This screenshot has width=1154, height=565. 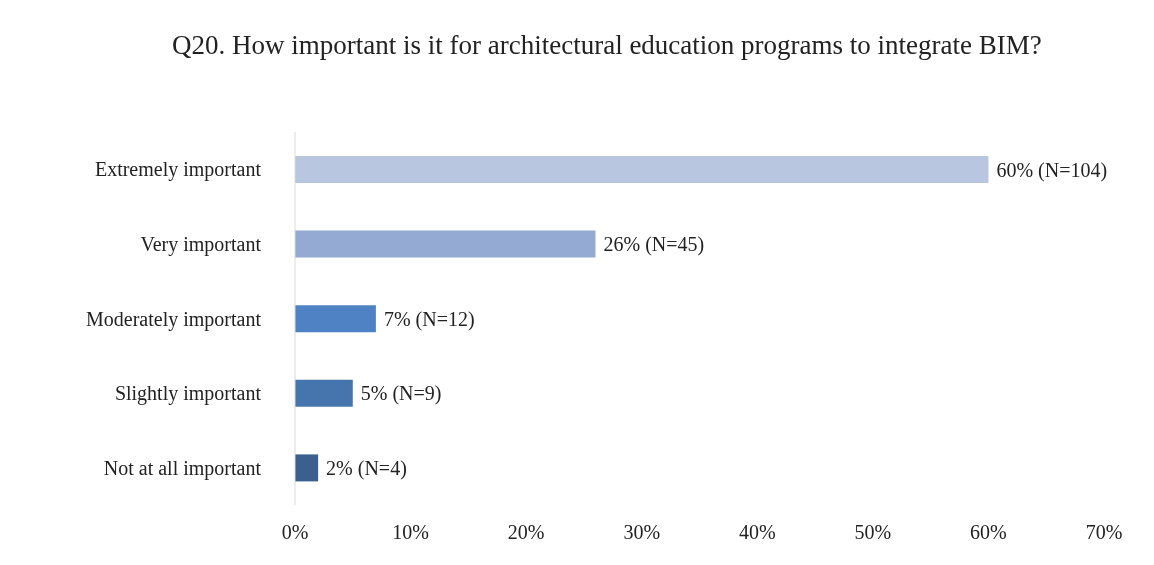 What do you see at coordinates (410, 532) in the screenshot?
I see `x-tick-label: 10%` at bounding box center [410, 532].